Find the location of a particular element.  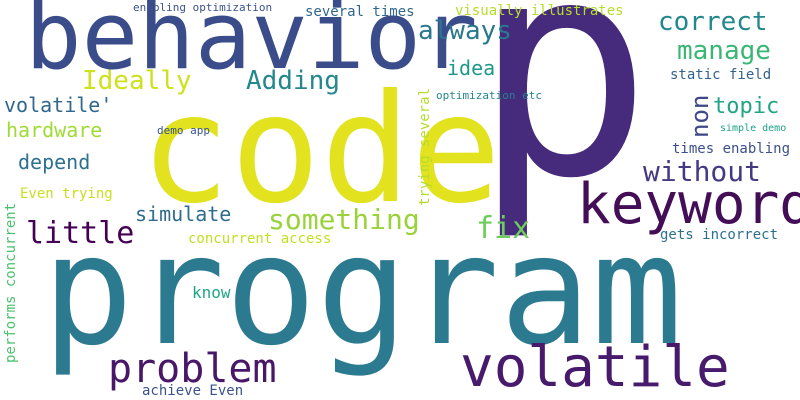

word-optimization-etc: optimization etc is located at coordinates (489, 95).